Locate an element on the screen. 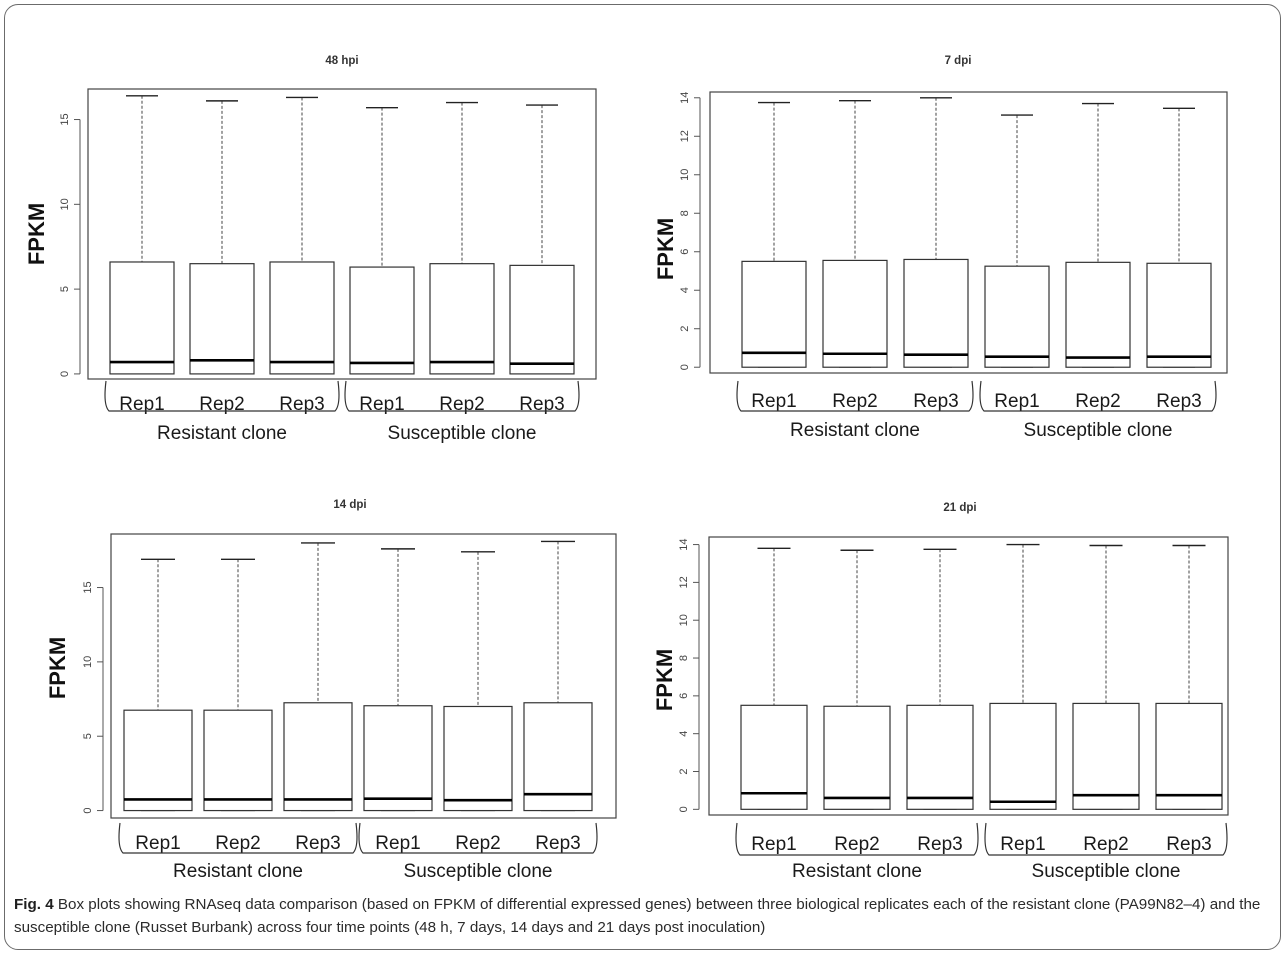 The width and height of the screenshot is (1287, 956). panel-title: 21 dpi is located at coordinates (959, 508).